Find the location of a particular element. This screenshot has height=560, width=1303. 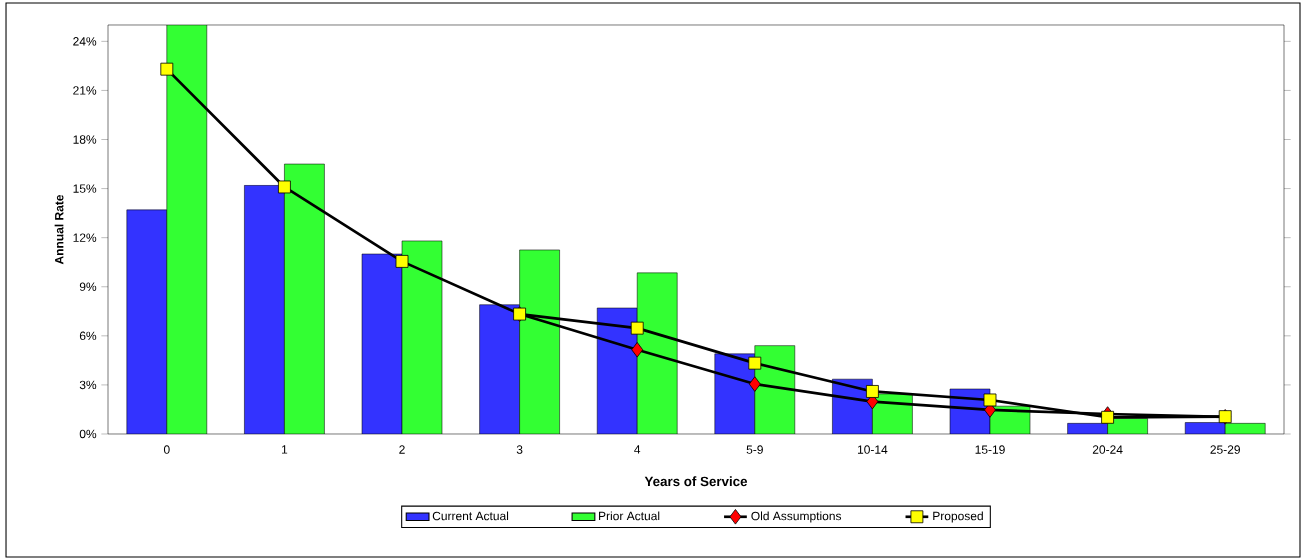

x-tick-label: 0 is located at coordinates (166, 449).